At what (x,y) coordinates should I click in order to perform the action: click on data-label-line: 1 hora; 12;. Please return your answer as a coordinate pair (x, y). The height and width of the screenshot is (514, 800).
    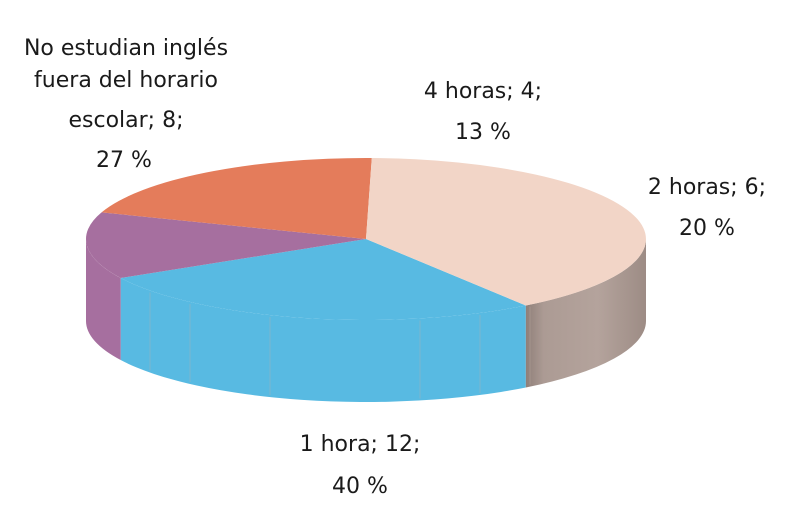
    Looking at the image, I should click on (360, 444).